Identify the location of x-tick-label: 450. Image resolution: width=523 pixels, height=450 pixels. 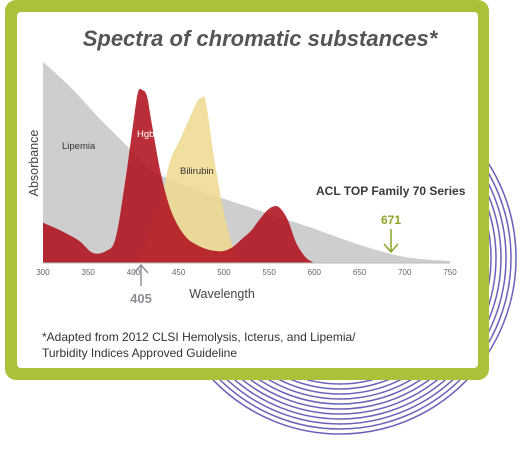
(179, 272).